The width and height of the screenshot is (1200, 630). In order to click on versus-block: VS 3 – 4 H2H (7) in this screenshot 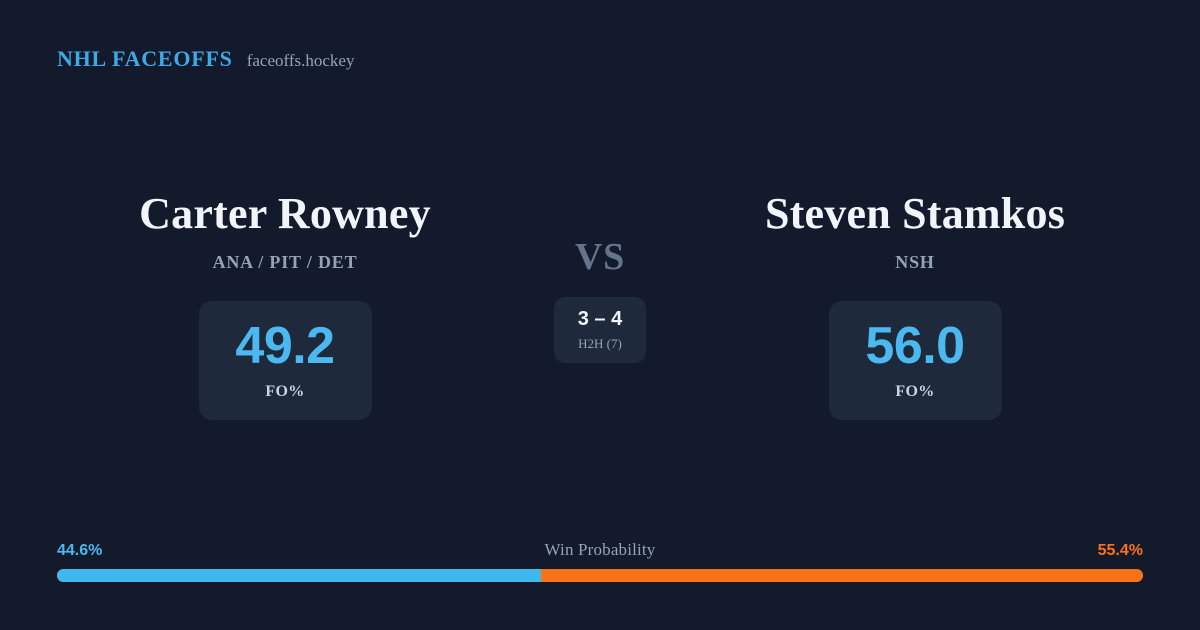, I will do `click(600, 276)`.